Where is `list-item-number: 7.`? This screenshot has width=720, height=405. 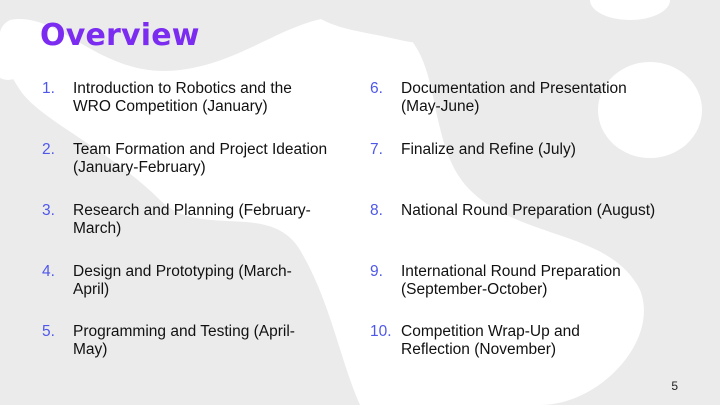
list-item-number: 7. is located at coordinates (376, 149).